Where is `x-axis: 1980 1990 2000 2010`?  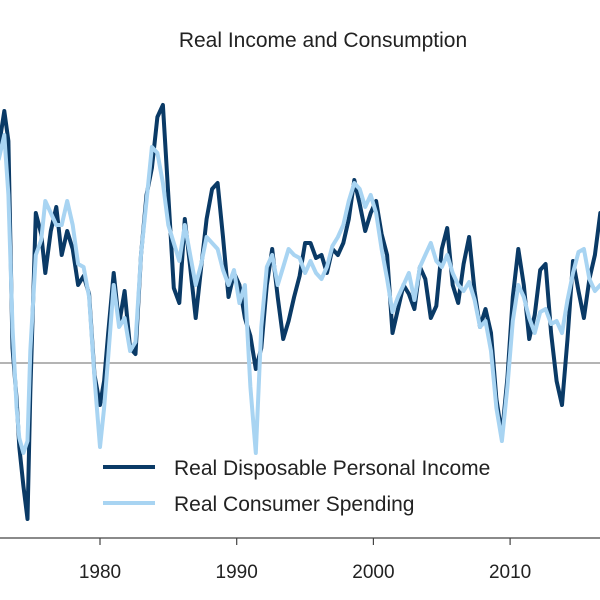
x-axis: 1980 1990 2000 2010 is located at coordinates (305, 560).